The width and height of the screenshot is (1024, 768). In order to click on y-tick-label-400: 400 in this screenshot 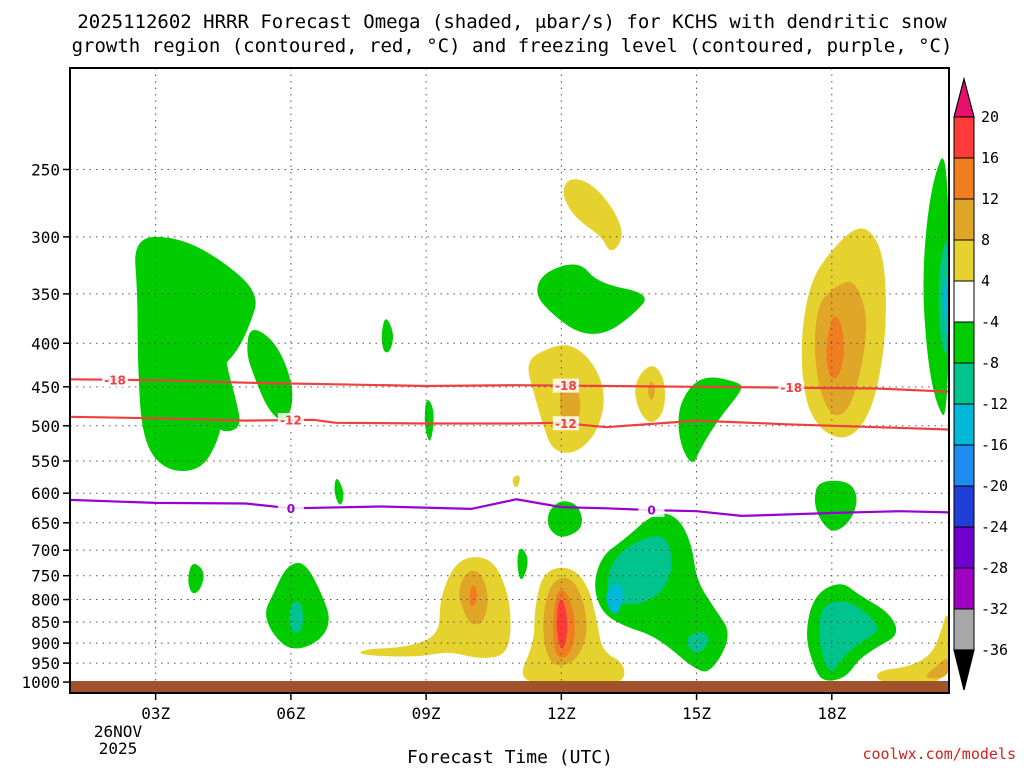, I will do `click(45, 343)`.